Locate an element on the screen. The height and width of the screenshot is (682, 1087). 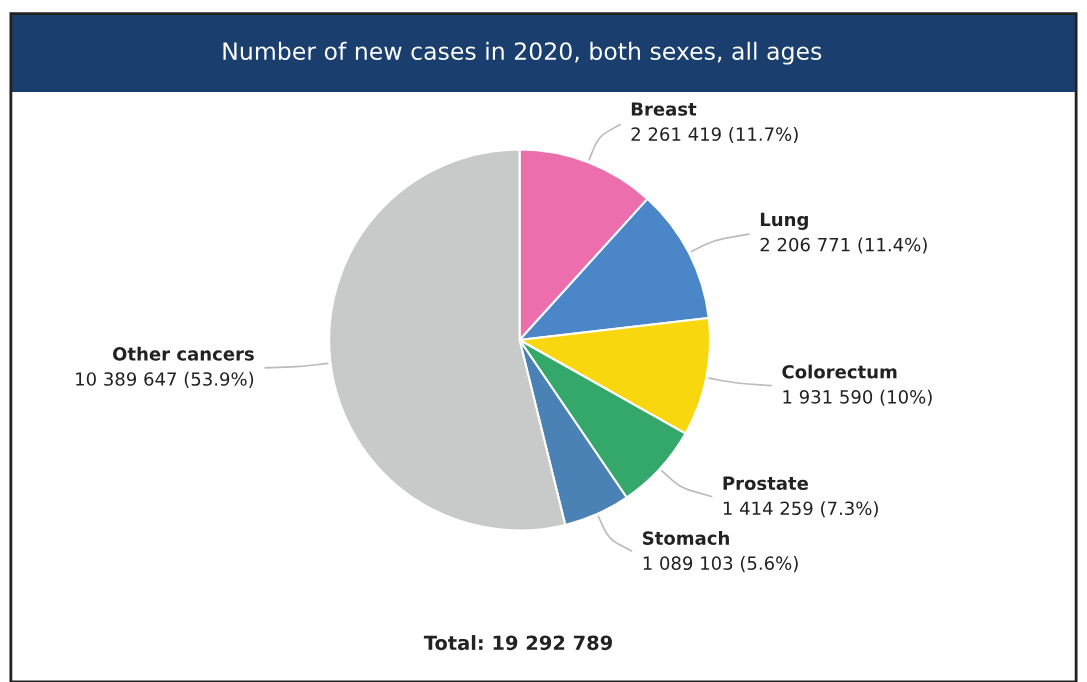
slice-label: Colorectum is located at coordinates (839, 371).